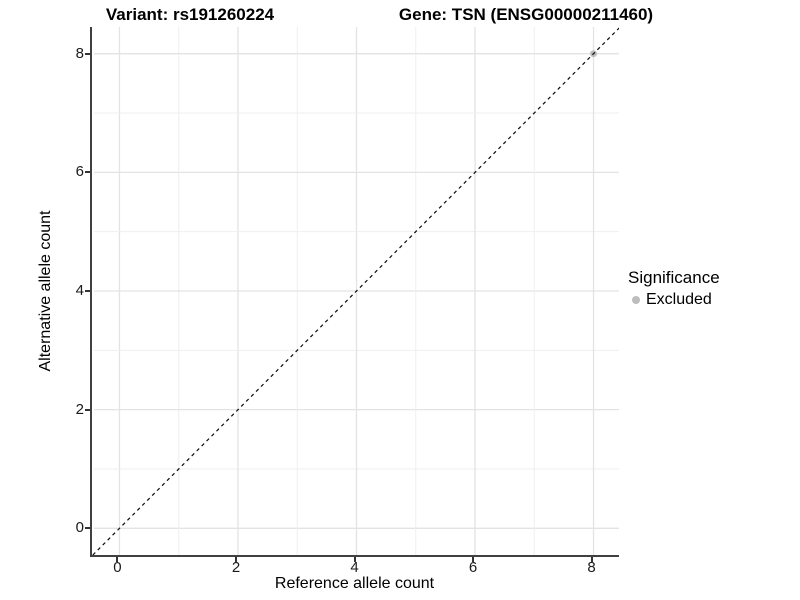  Describe the element at coordinates (117, 567) in the screenshot. I see `x-tick-label-0: 0` at that location.